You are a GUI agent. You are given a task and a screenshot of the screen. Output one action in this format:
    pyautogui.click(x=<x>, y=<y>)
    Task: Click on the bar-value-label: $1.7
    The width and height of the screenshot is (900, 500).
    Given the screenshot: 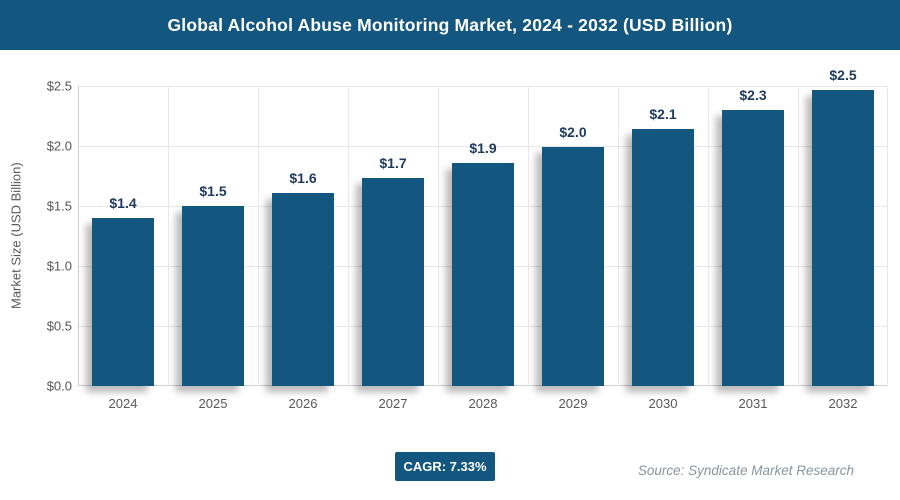 What is the action you would take?
    pyautogui.click(x=393, y=163)
    